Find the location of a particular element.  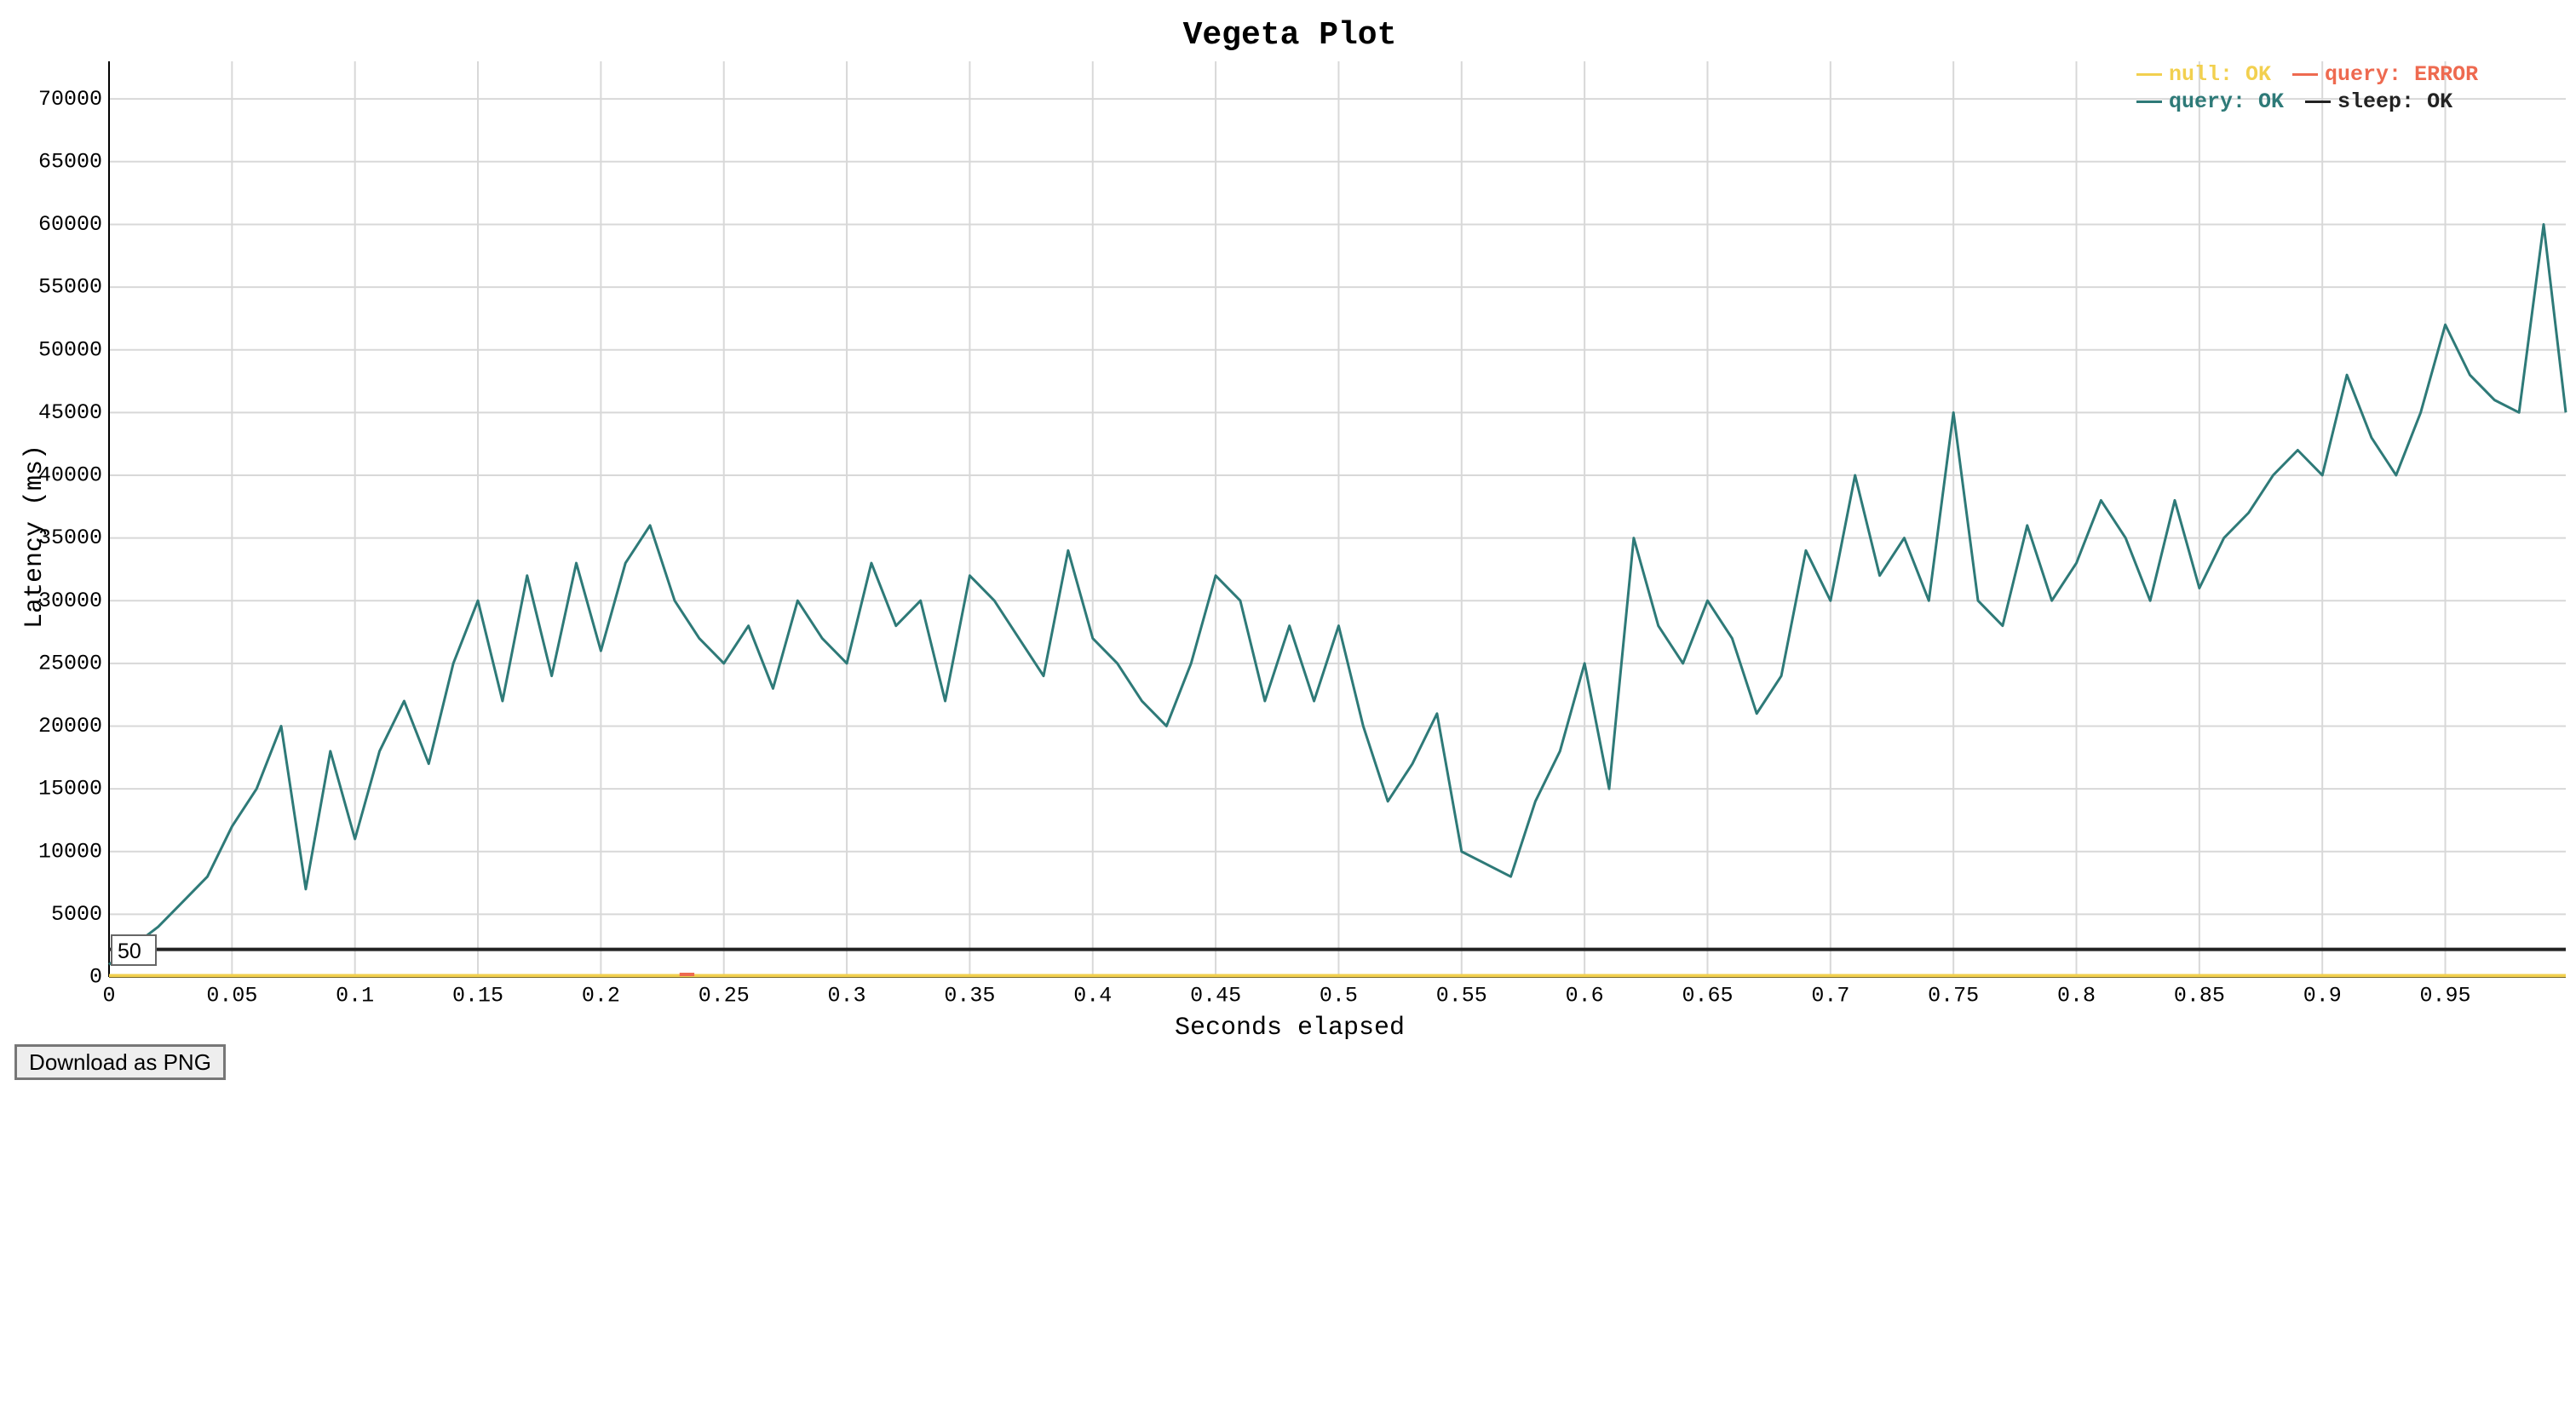

x-tick-label: 0.5 is located at coordinates (1339, 996).